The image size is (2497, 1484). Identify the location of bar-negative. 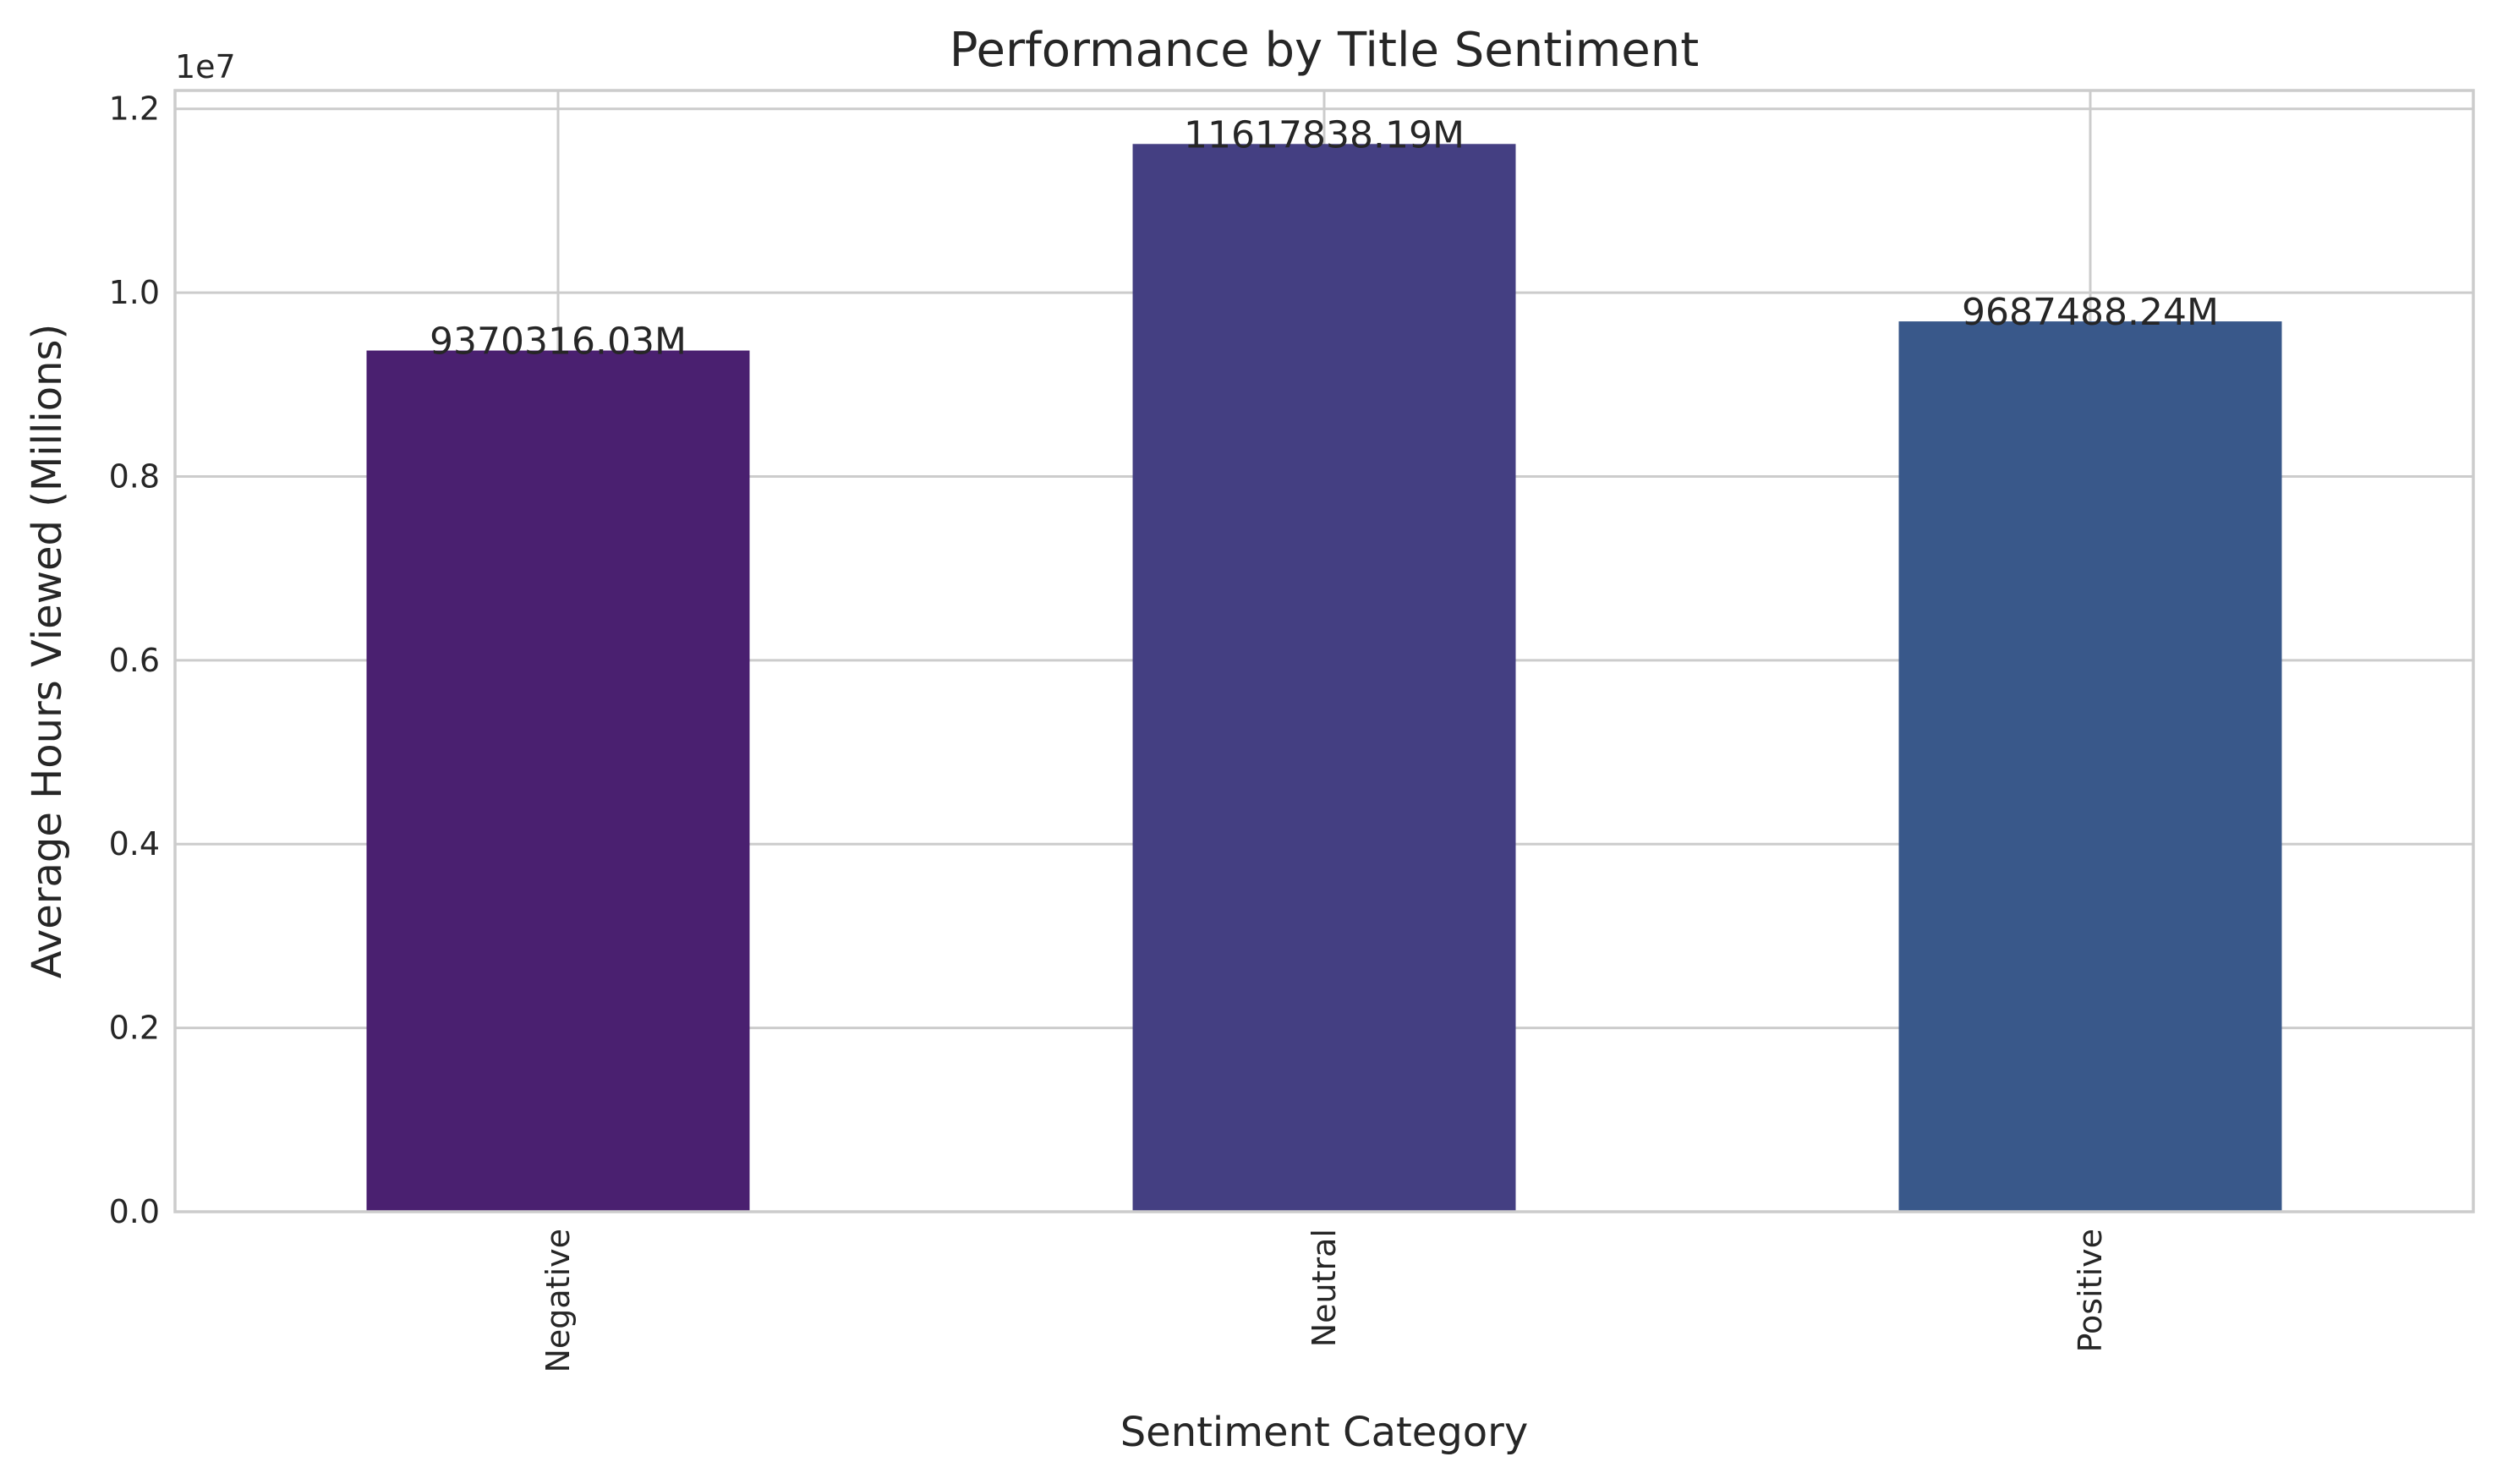
(558, 781).